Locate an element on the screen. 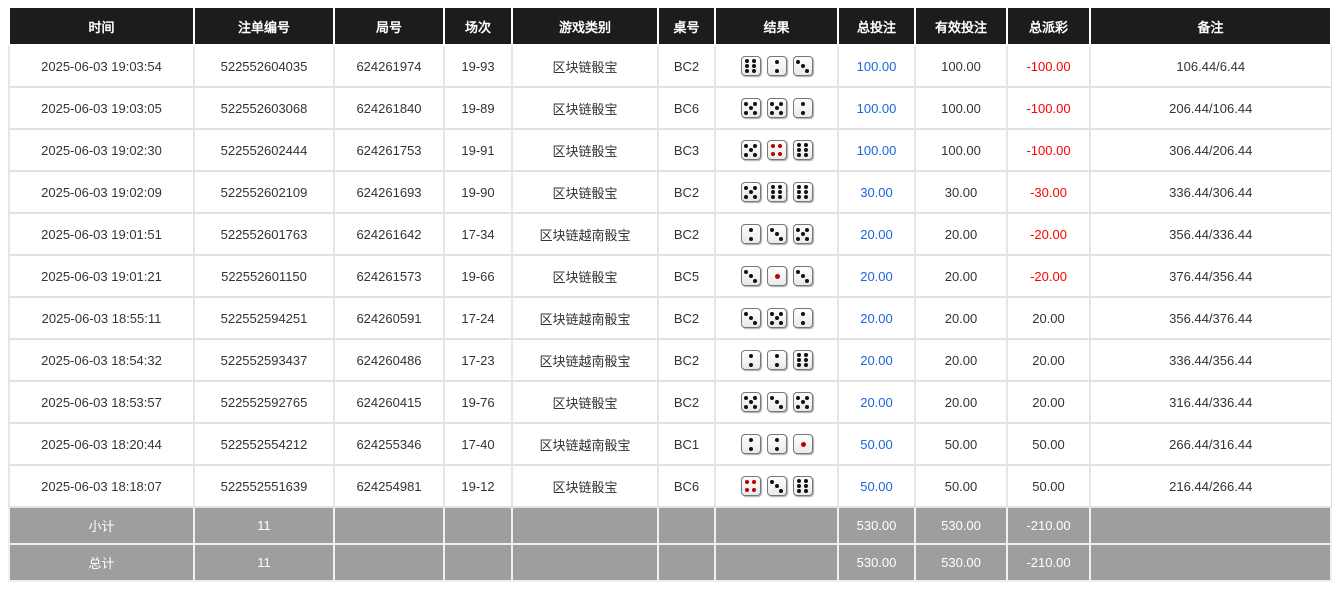 The height and width of the screenshot is (605, 1332). total-bet-cell: 50.00 is located at coordinates (876, 444).